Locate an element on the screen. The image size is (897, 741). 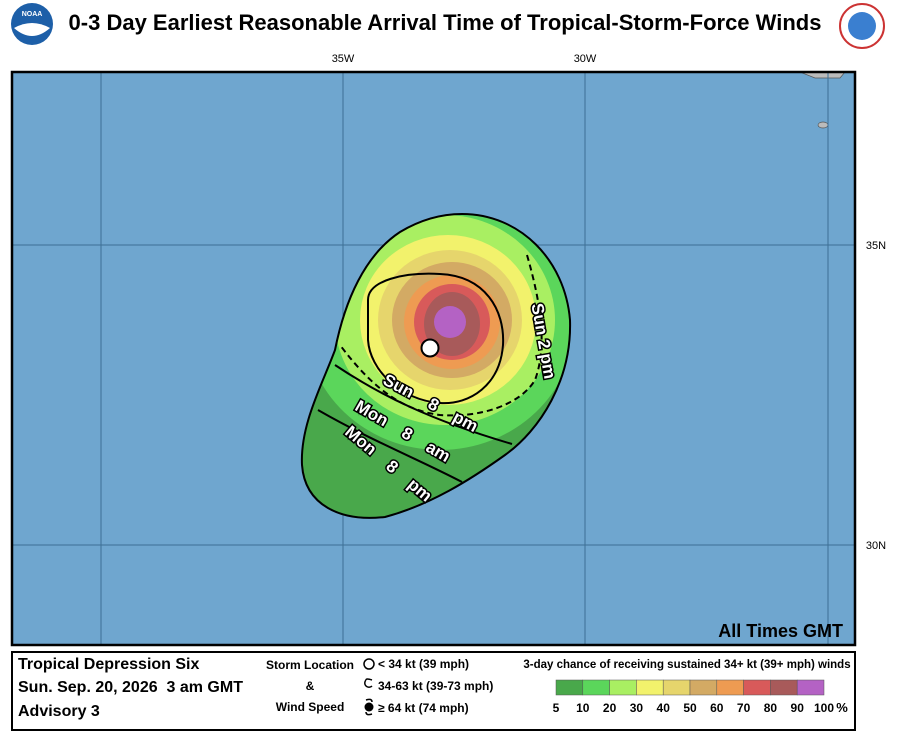
lat-label: 35N is located at coordinates (876, 246).